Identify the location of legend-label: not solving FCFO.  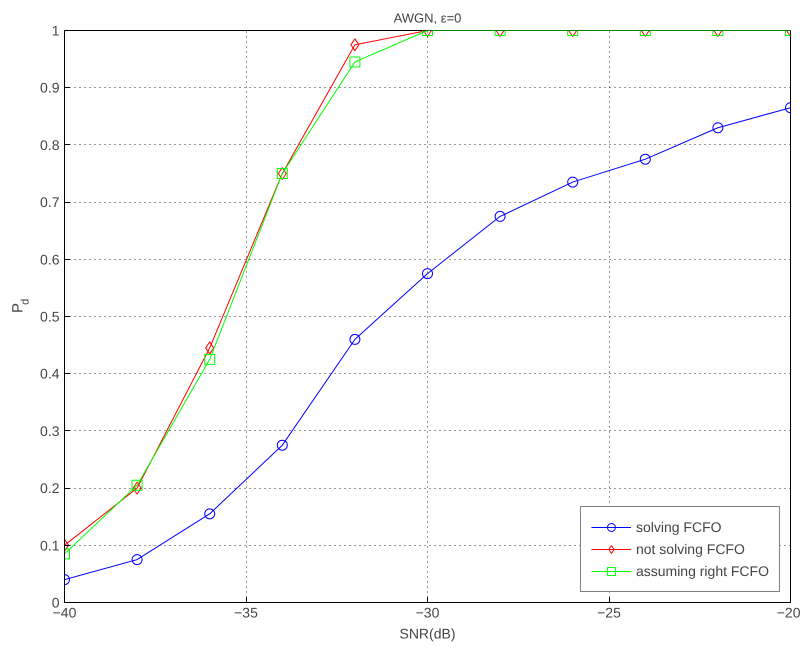
(690, 549).